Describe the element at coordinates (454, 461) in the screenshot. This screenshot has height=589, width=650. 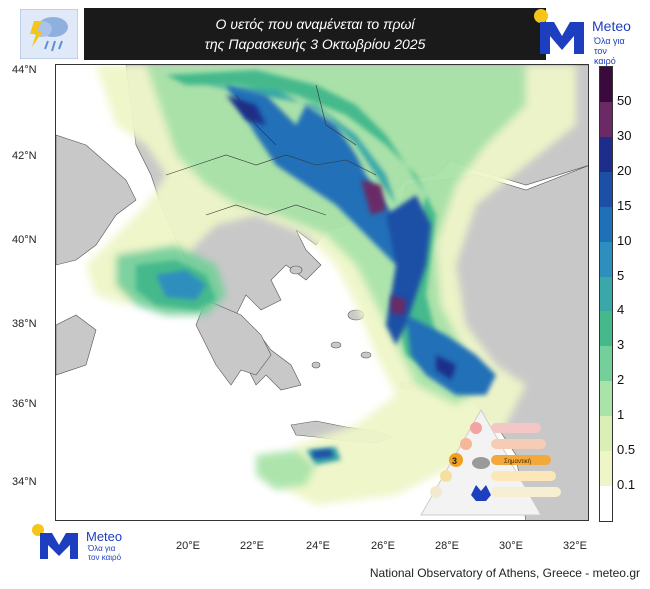
I see `warning-level-label: 3` at that location.